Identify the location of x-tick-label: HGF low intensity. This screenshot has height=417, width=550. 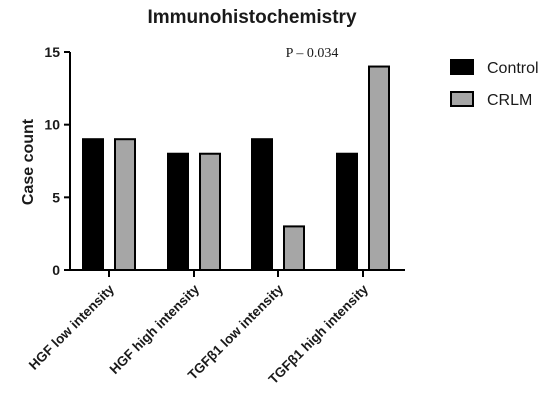
(72, 327).